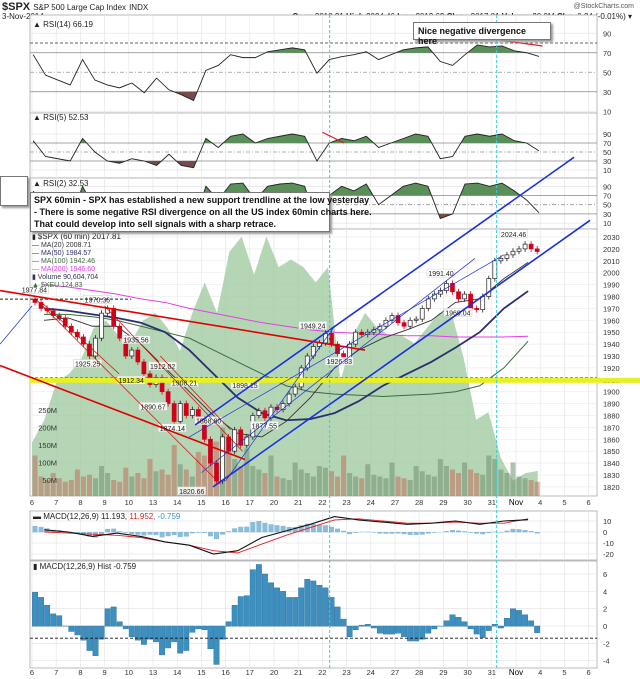 This screenshot has width=640, height=679. What do you see at coordinates (611, 439) in the screenshot?
I see `price-tick-label: 1860` at bounding box center [611, 439].